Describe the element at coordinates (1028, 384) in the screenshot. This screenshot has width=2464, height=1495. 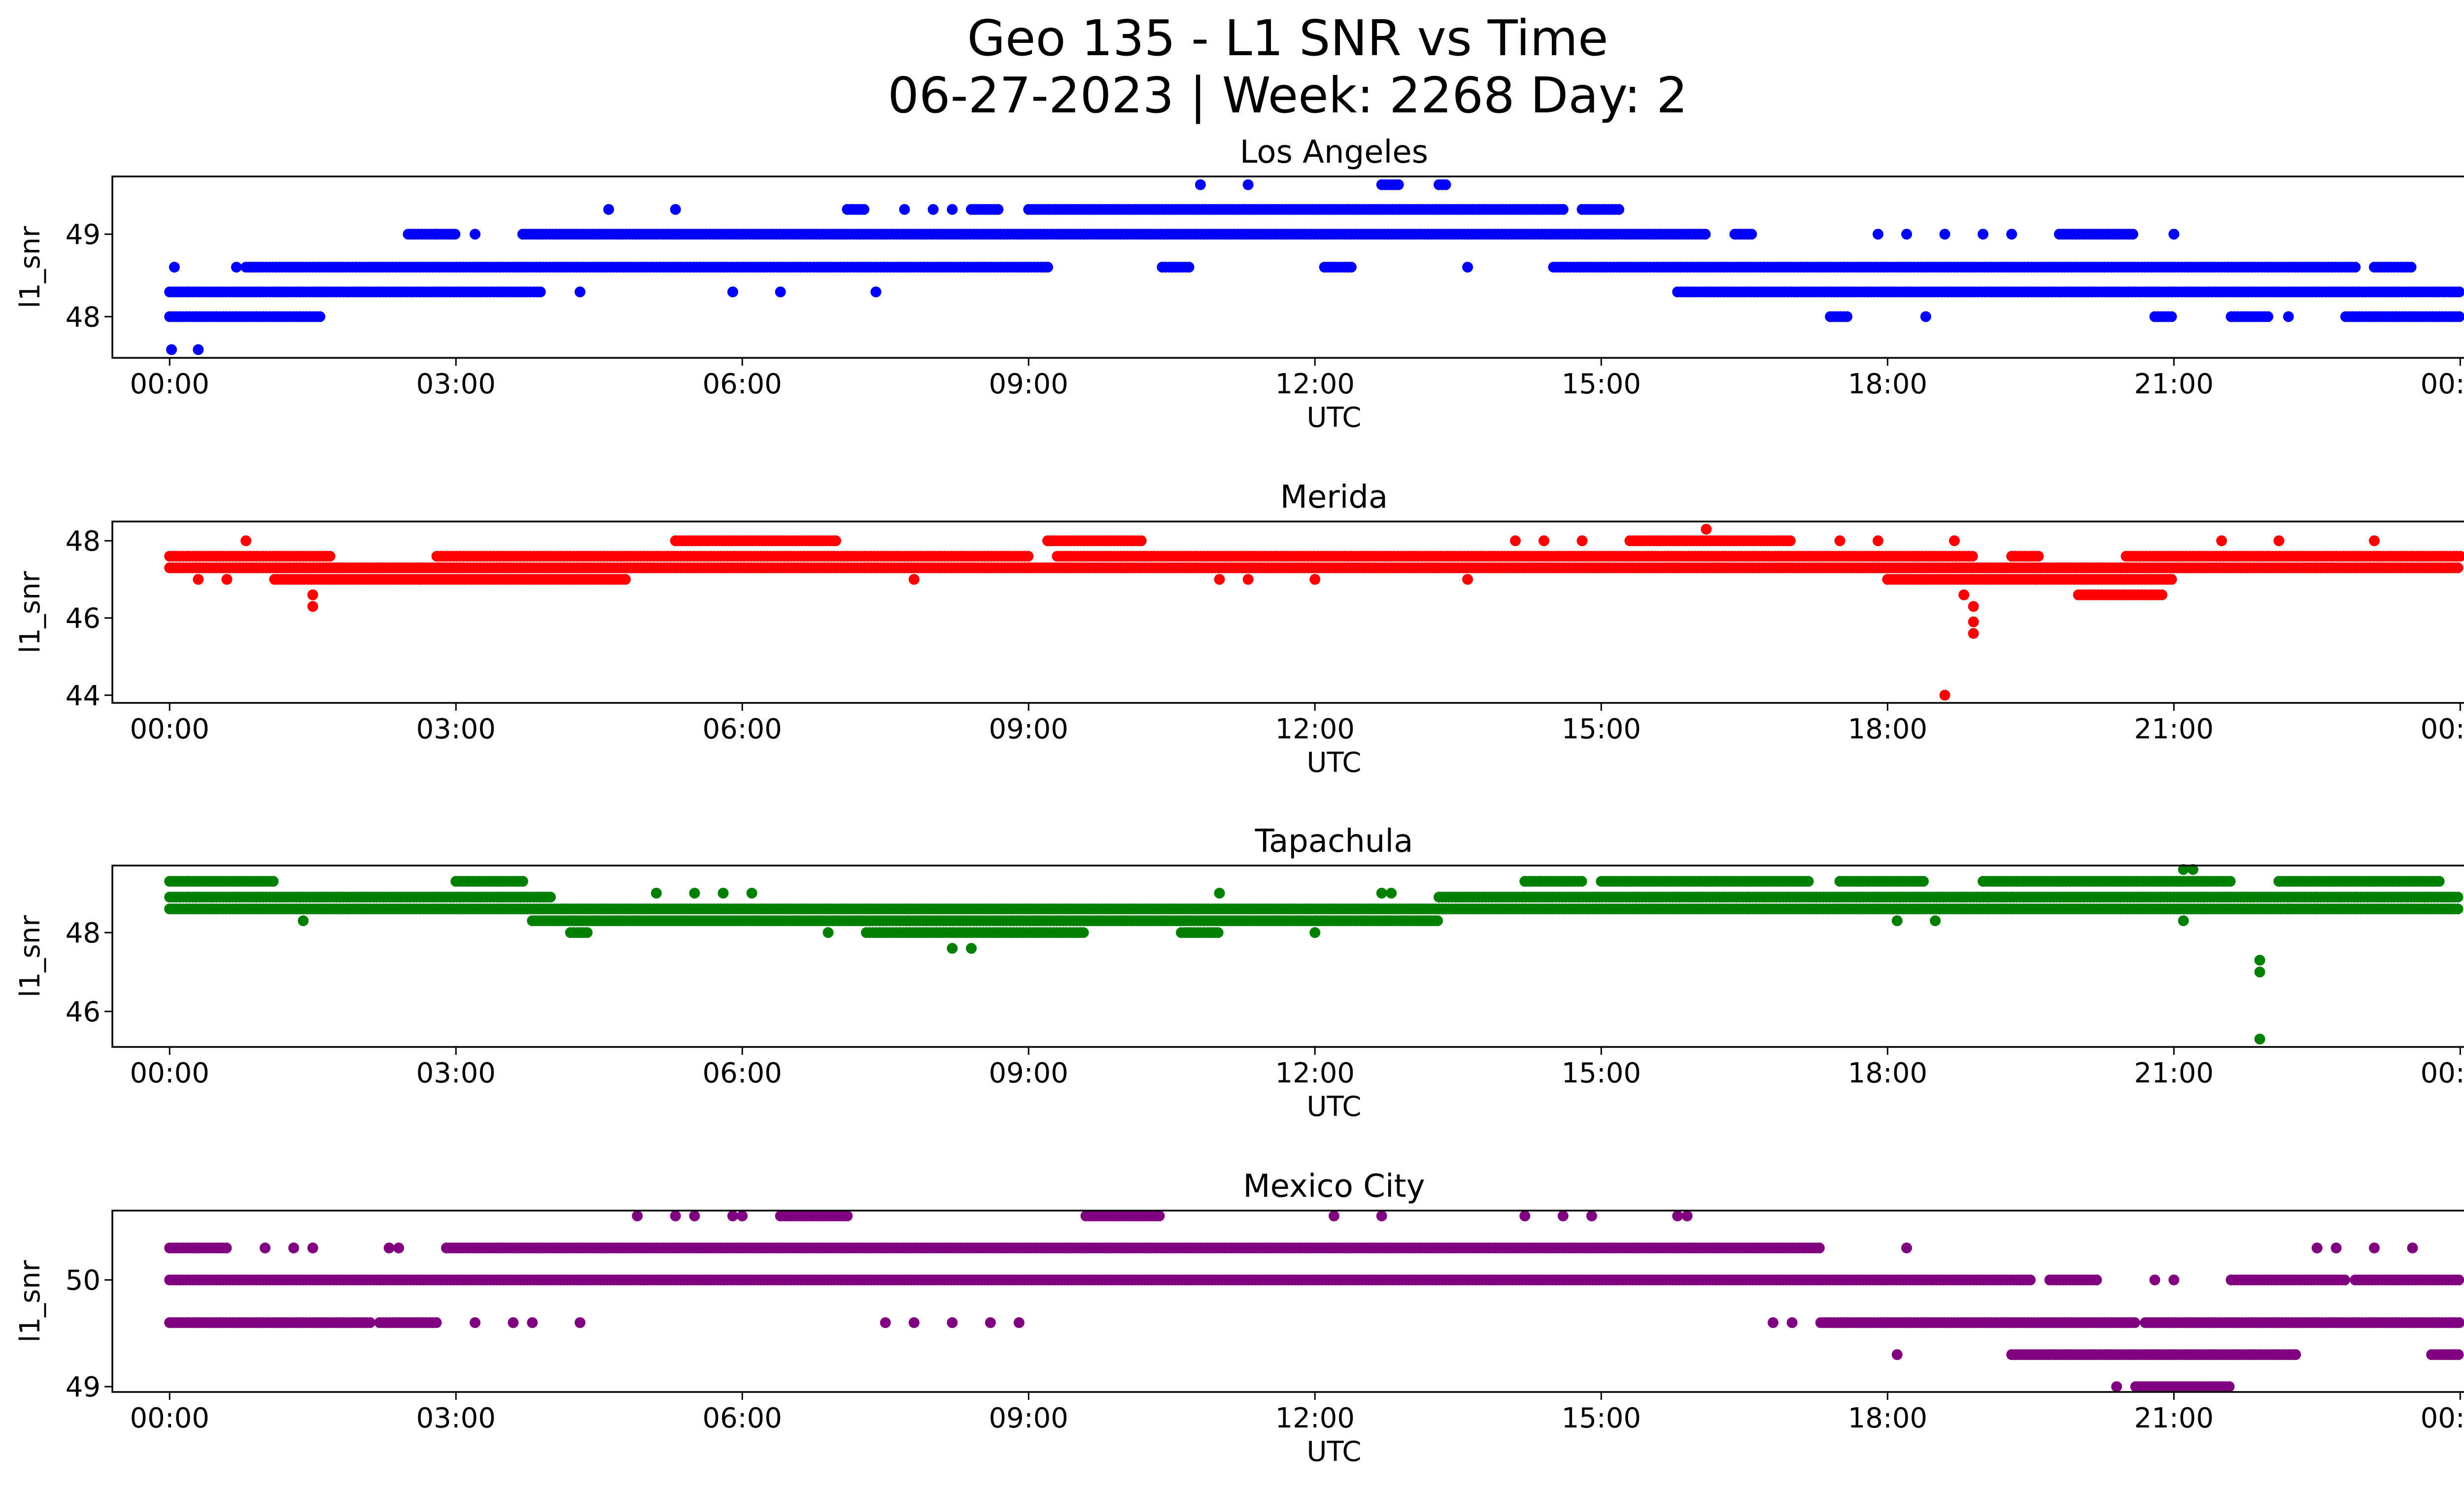
I see `x-tick-label: 09:00` at that location.